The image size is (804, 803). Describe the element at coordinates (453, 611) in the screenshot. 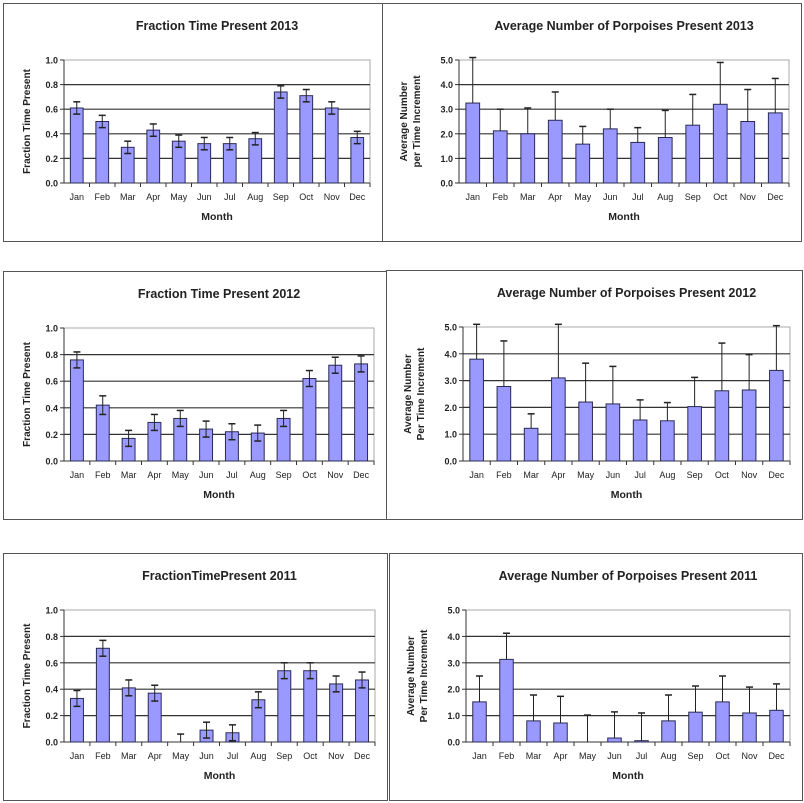

I see `y-tick-label: 5.0` at that location.